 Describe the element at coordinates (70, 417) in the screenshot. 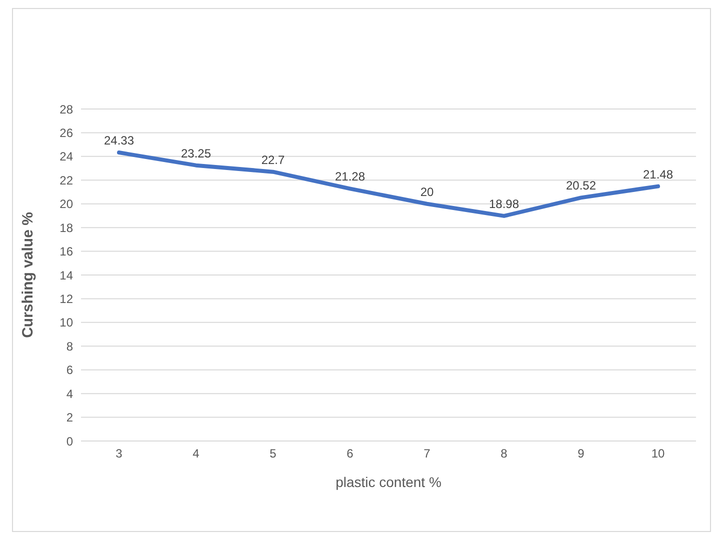

I see `y-tick-label: 2` at that location.